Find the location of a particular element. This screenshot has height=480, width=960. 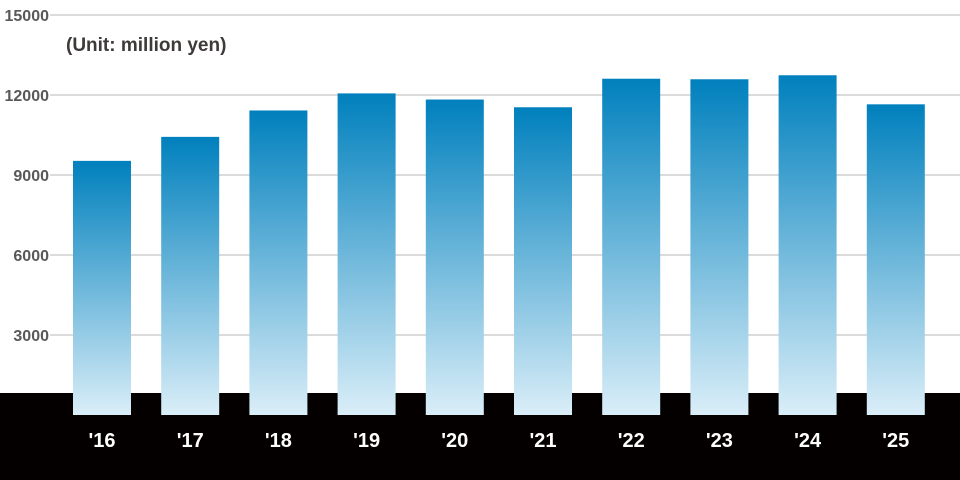

x-tick-label: '16 is located at coordinates (101, 441).